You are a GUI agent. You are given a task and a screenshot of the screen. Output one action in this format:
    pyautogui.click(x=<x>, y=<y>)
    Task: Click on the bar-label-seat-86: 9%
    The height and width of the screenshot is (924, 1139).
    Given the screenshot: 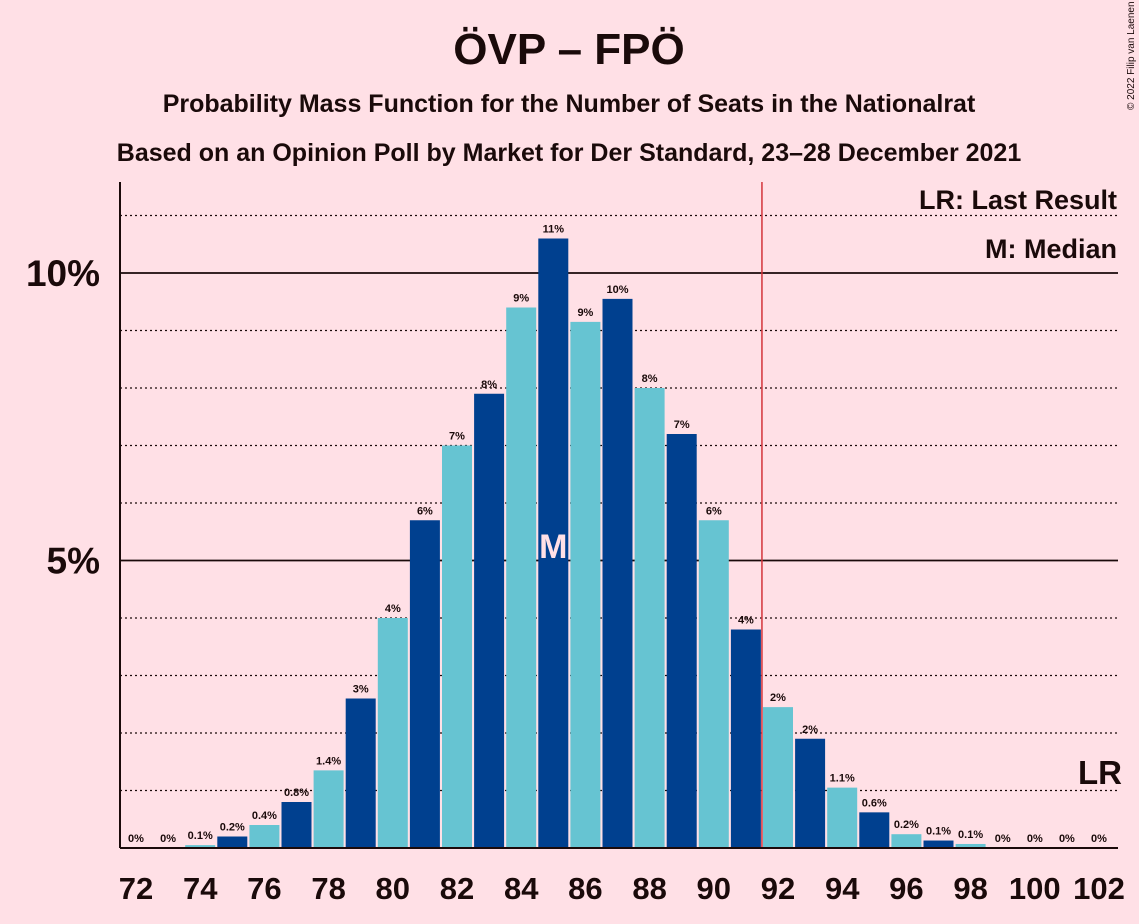 What is the action you would take?
    pyautogui.click(x=585, y=313)
    